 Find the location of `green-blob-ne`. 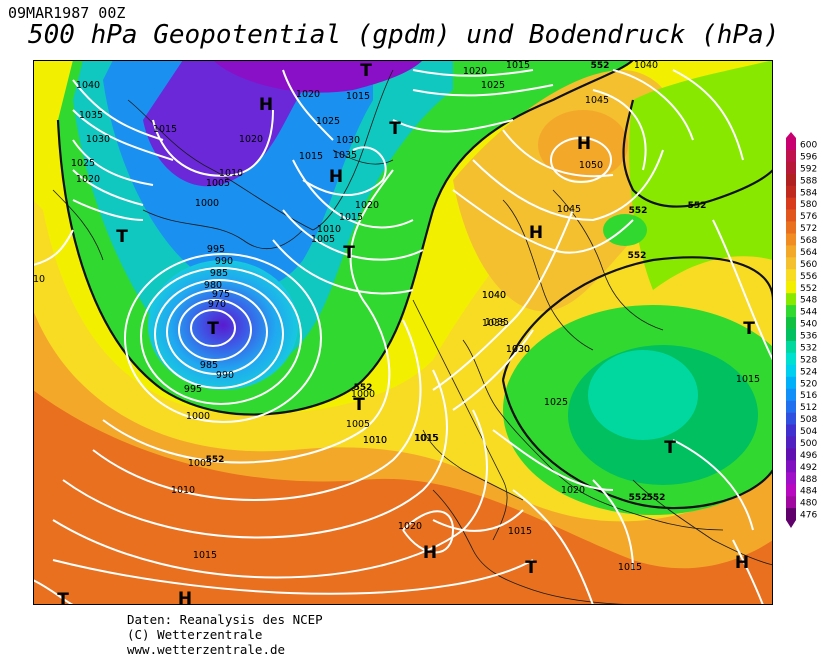

green-blob-ne is located at coordinates (625, 230).